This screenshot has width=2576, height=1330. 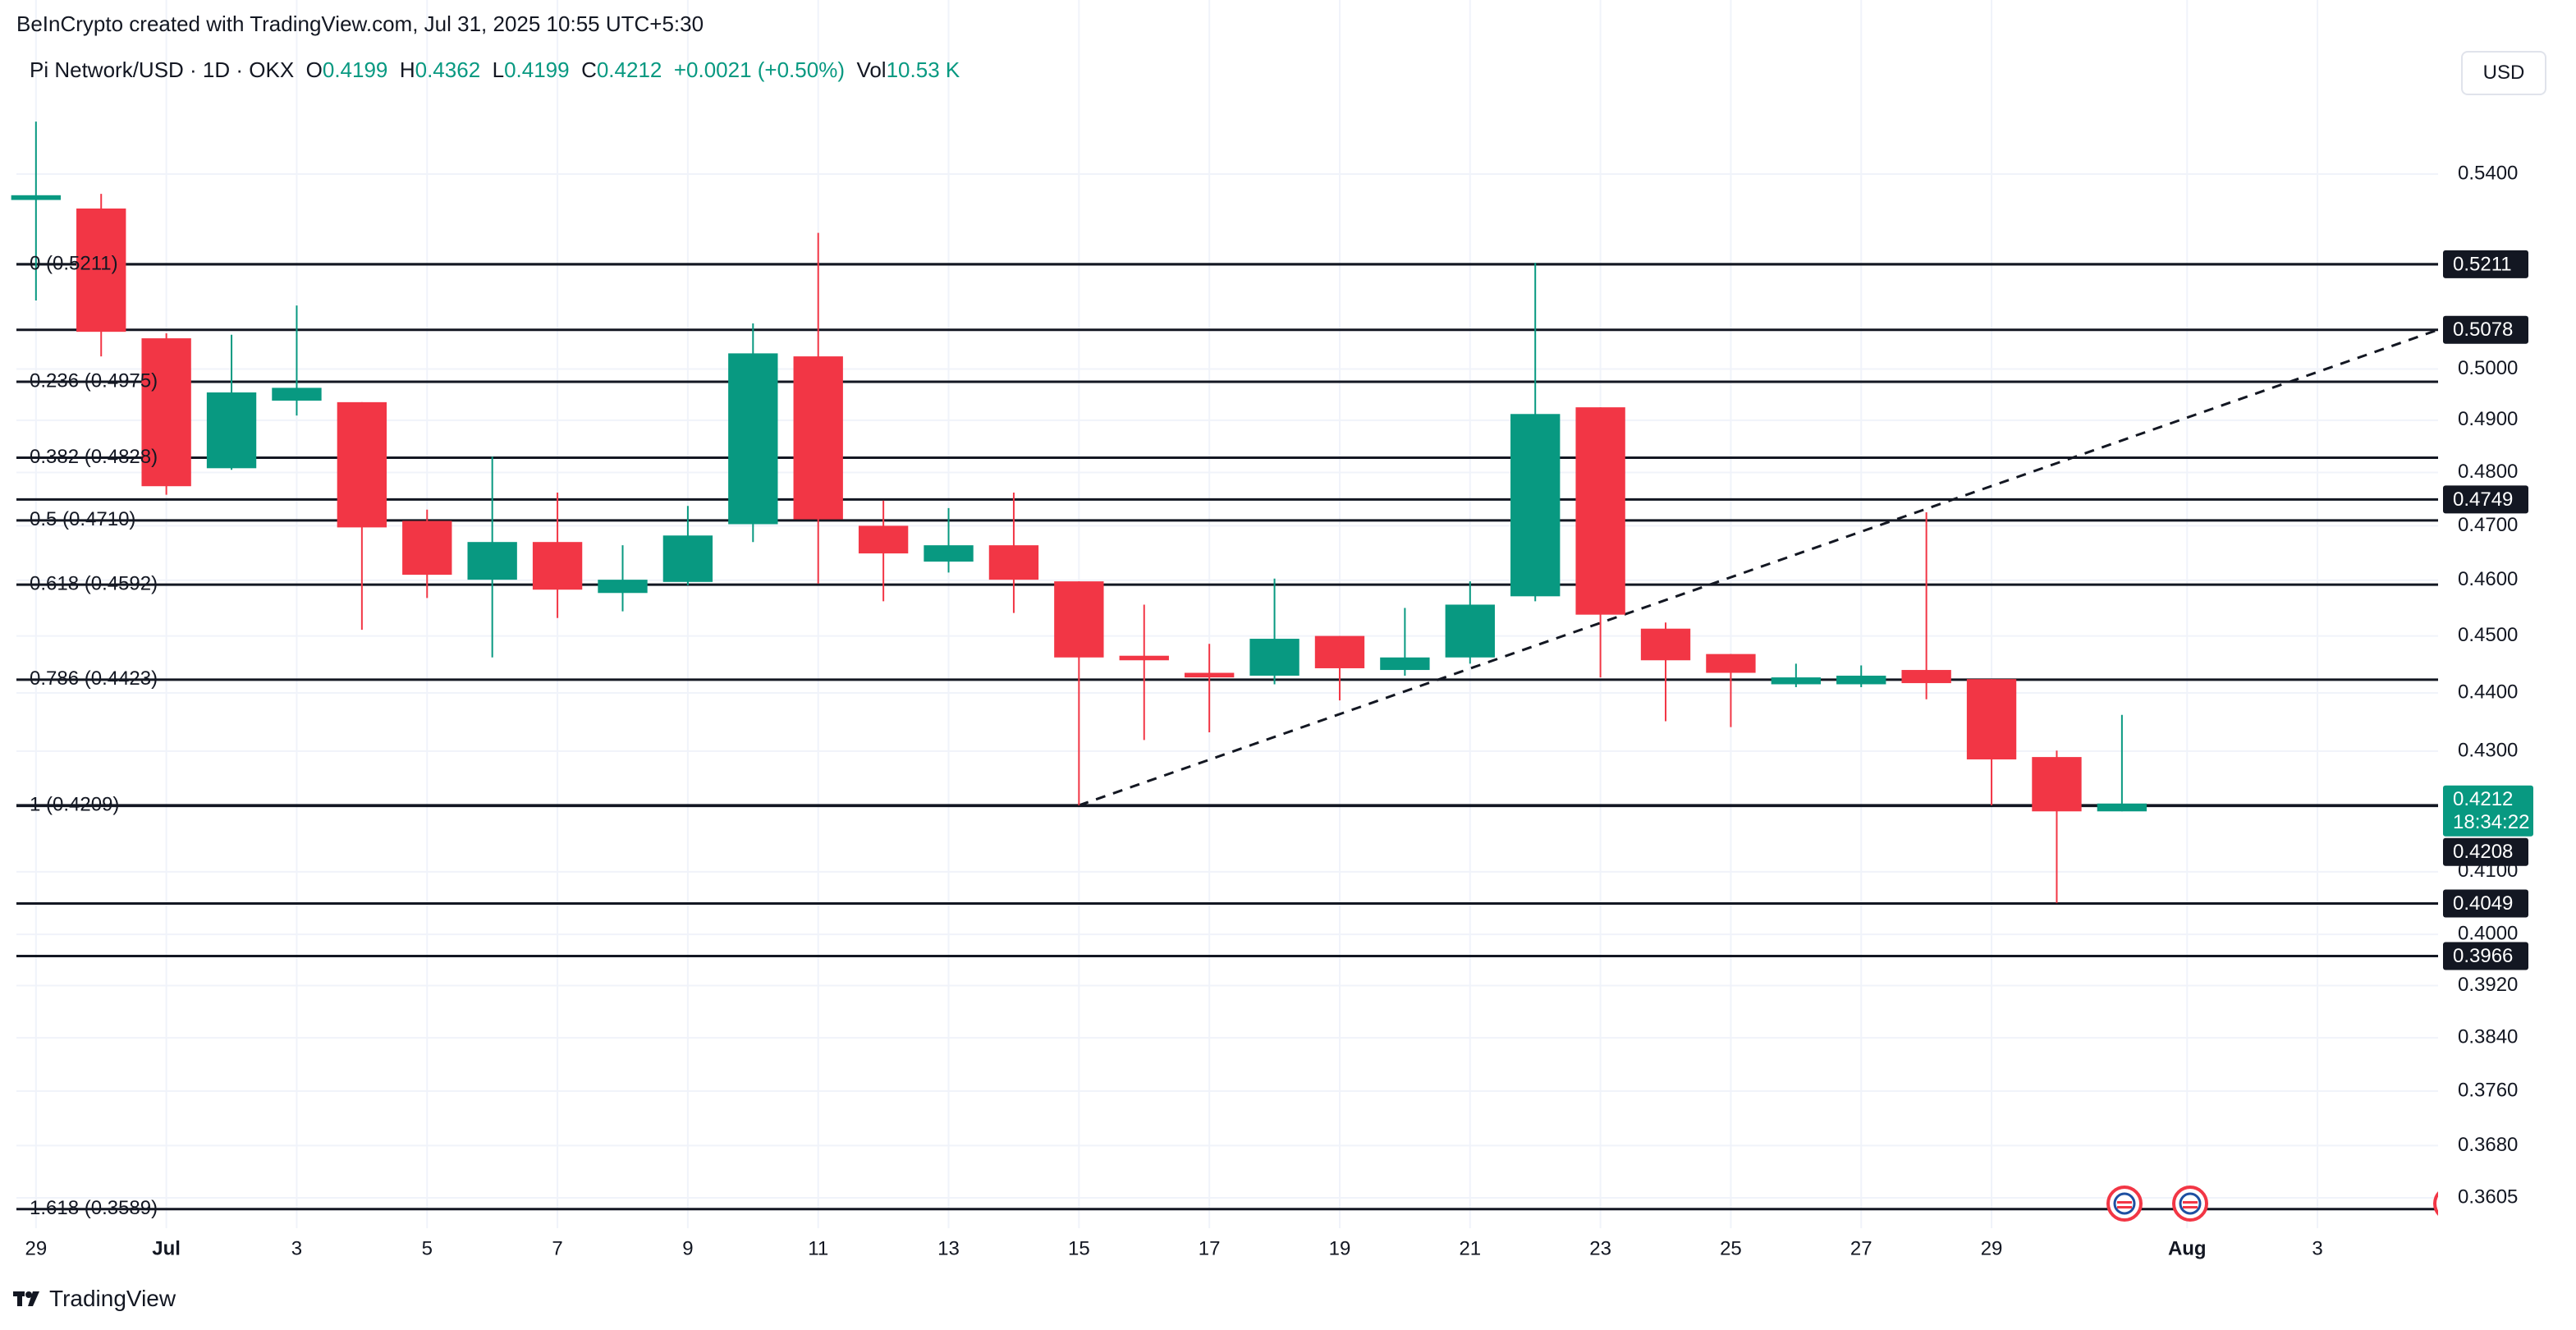 What do you see at coordinates (2488, 692) in the screenshot?
I see `y-tick-label: 0.4400` at bounding box center [2488, 692].